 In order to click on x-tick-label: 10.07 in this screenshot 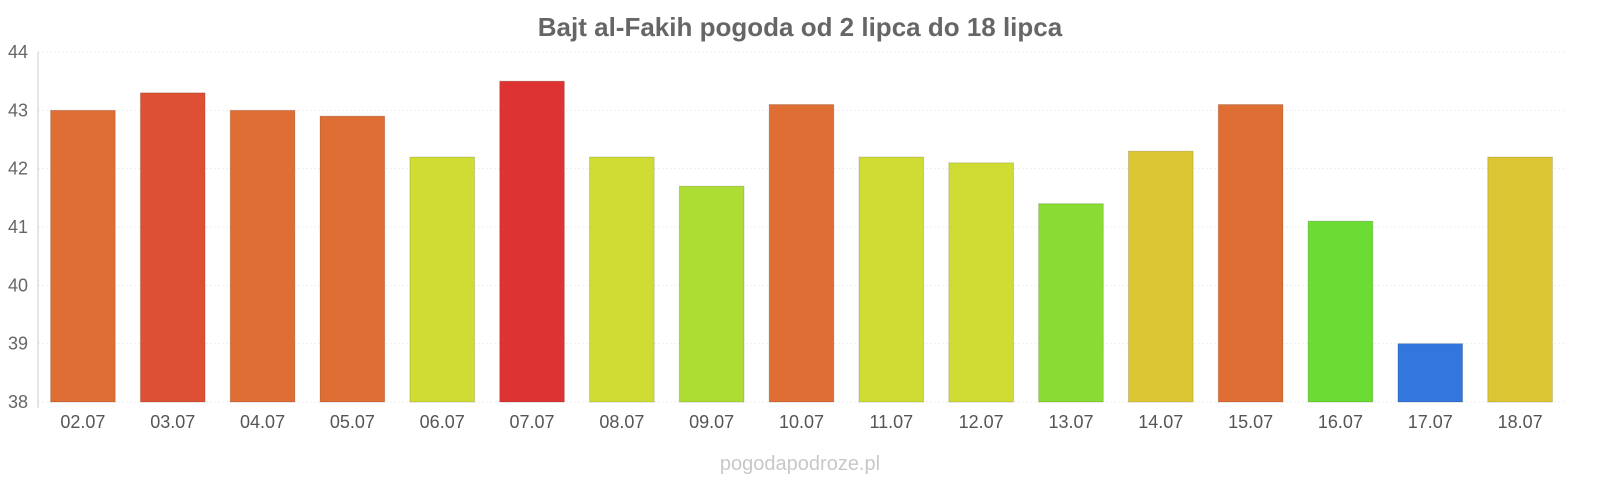, I will do `click(801, 422)`.